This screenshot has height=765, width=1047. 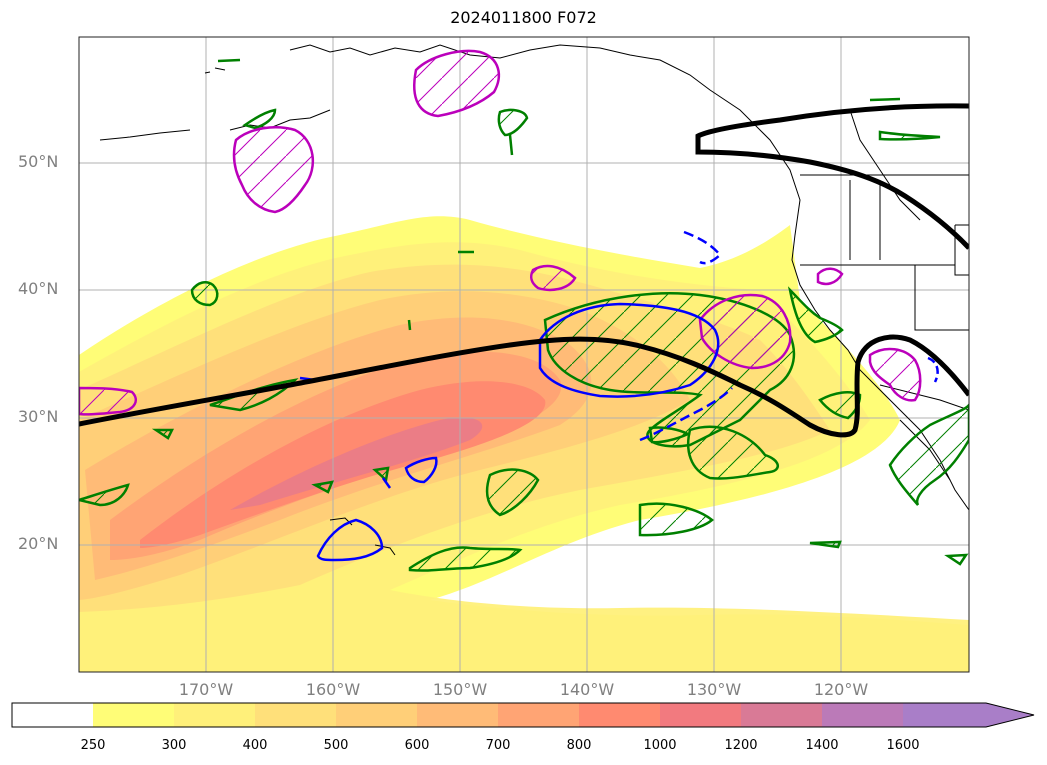 I want to click on map-title: 2024011800 F072, so click(x=523, y=17).